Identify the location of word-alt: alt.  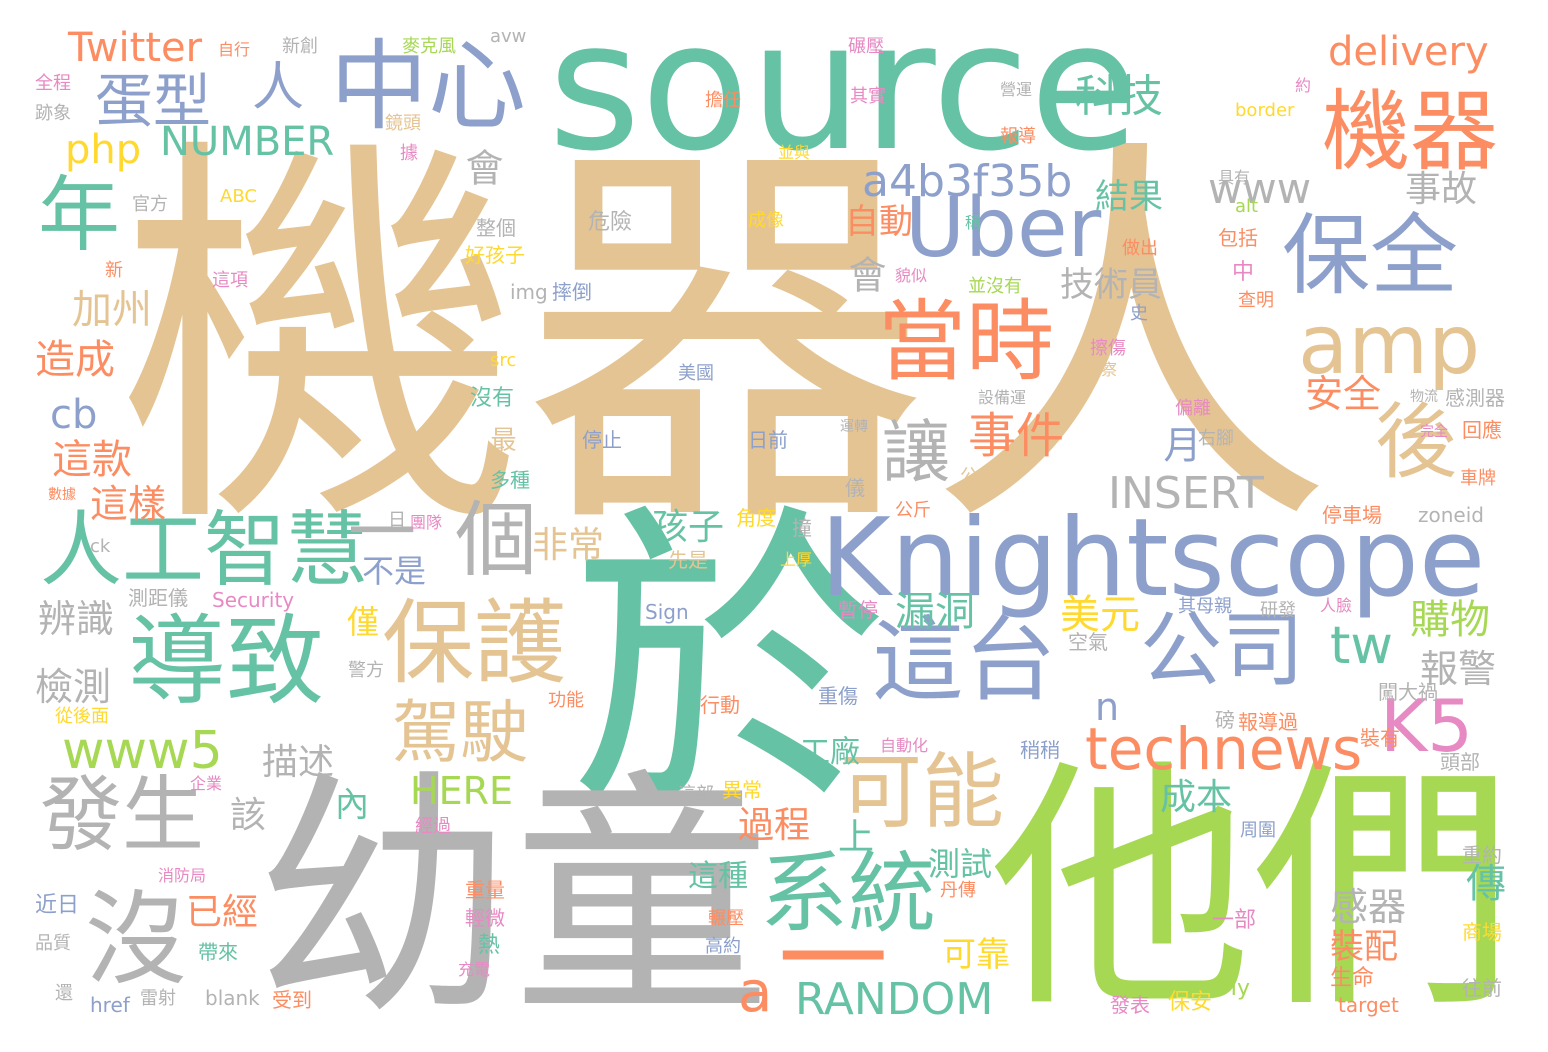
(1247, 206).